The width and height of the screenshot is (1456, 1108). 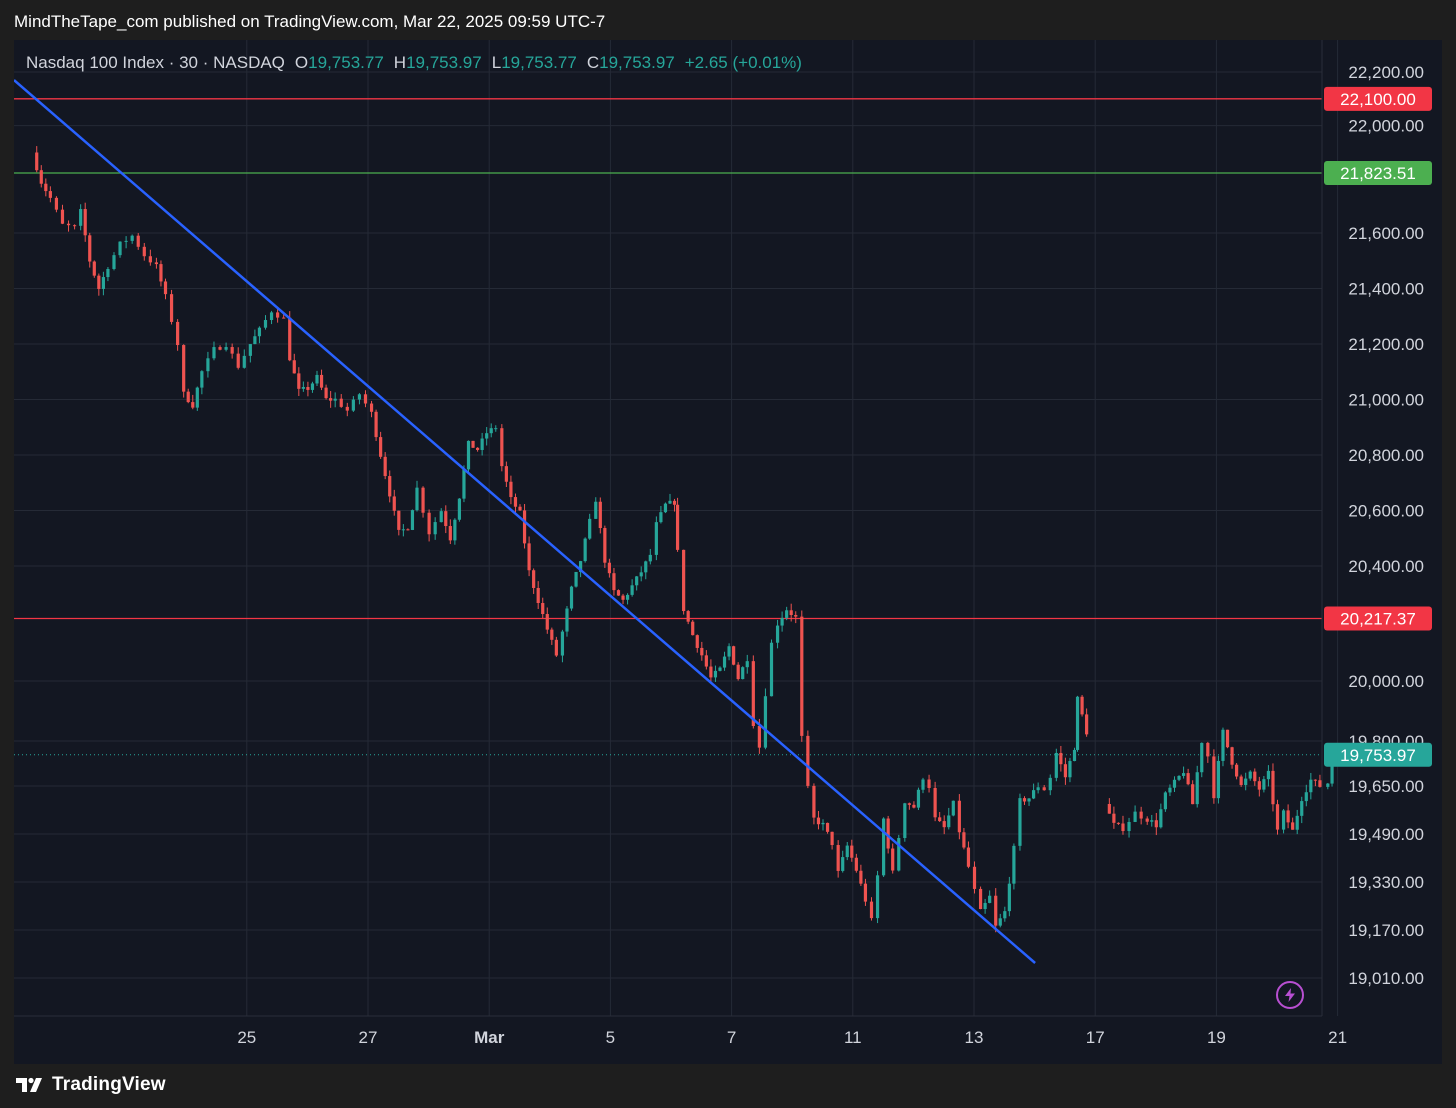 What do you see at coordinates (91, 1085) in the screenshot?
I see `tradingview-logo: TradingView` at bounding box center [91, 1085].